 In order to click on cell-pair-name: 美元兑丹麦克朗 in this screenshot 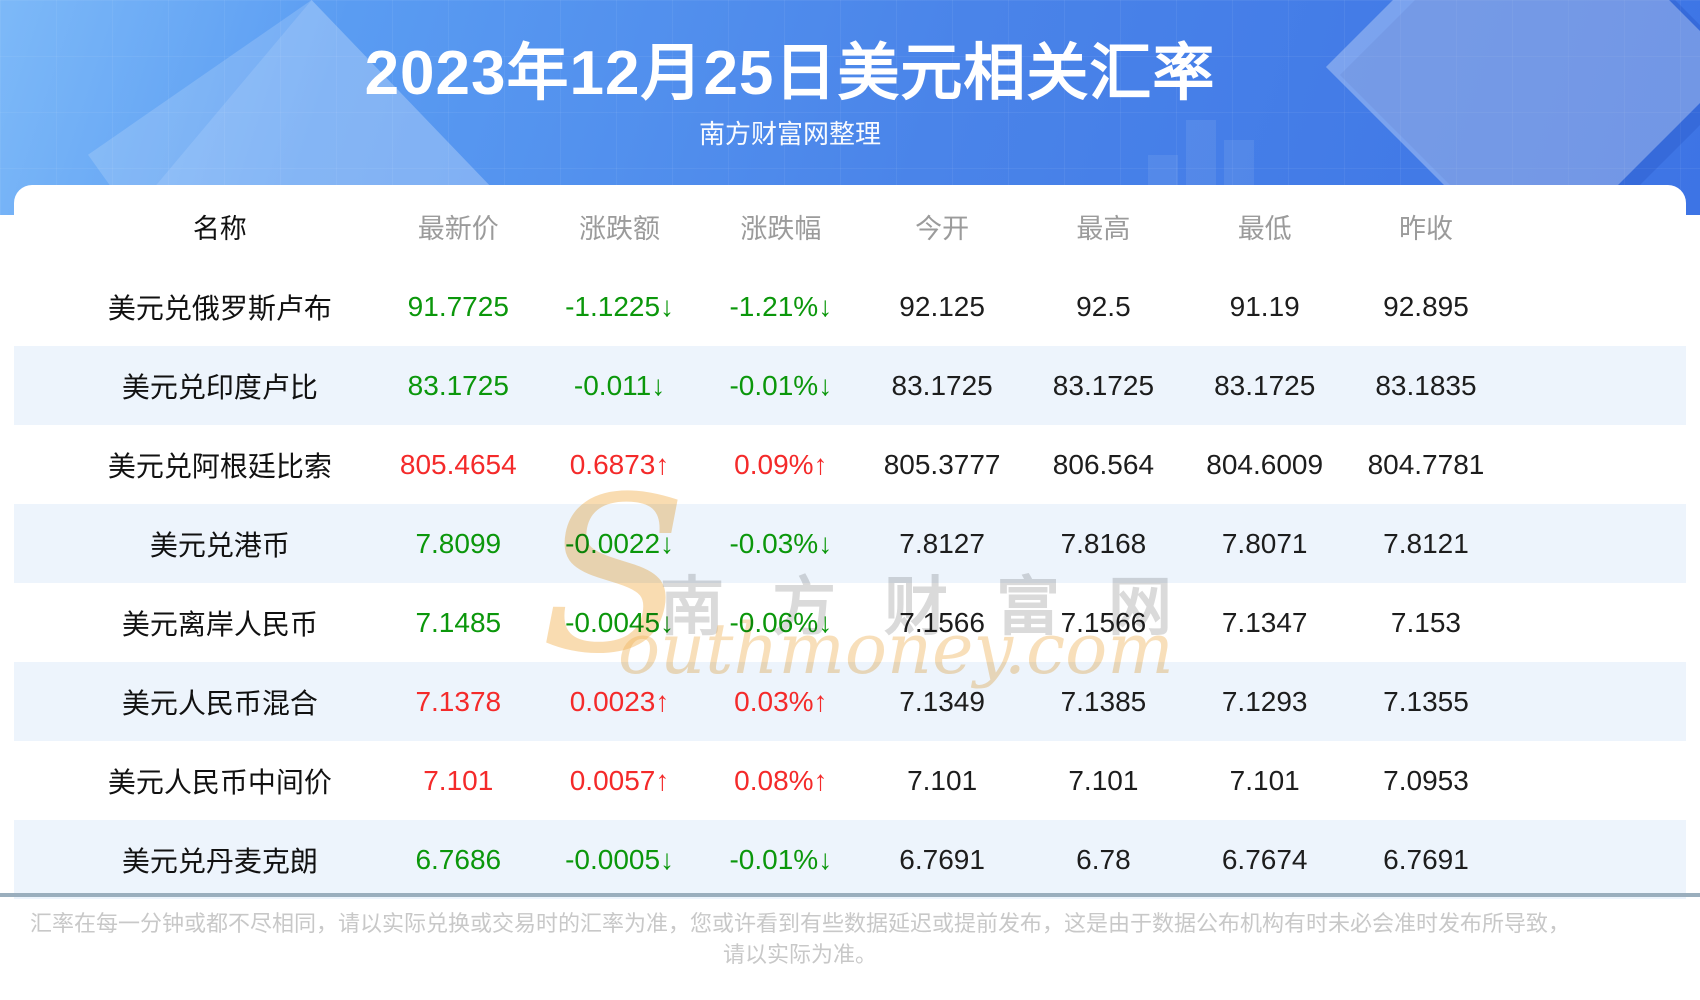, I will do `click(219, 861)`.